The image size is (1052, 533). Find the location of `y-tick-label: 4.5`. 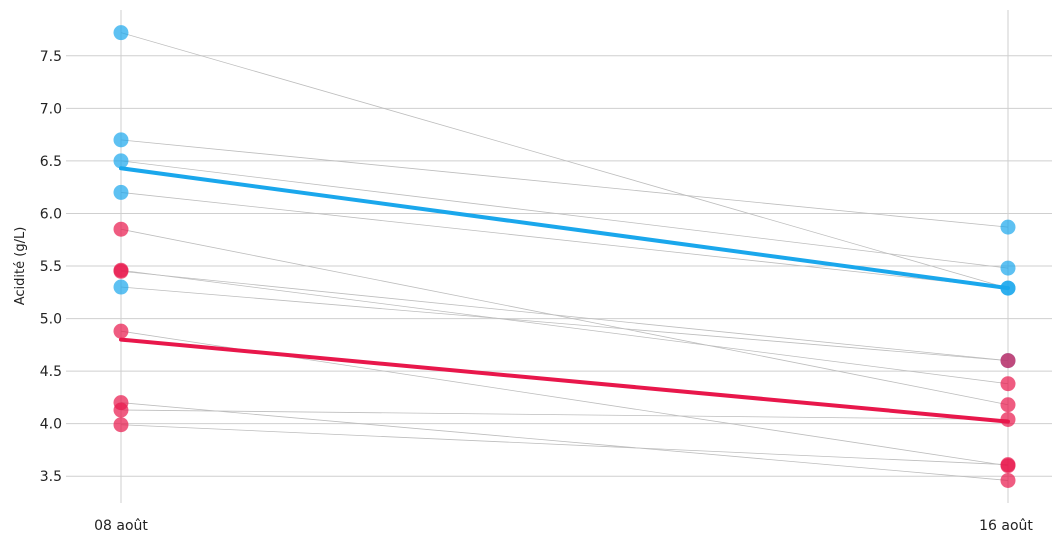

y-tick-label: 4.5 is located at coordinates (51, 372).